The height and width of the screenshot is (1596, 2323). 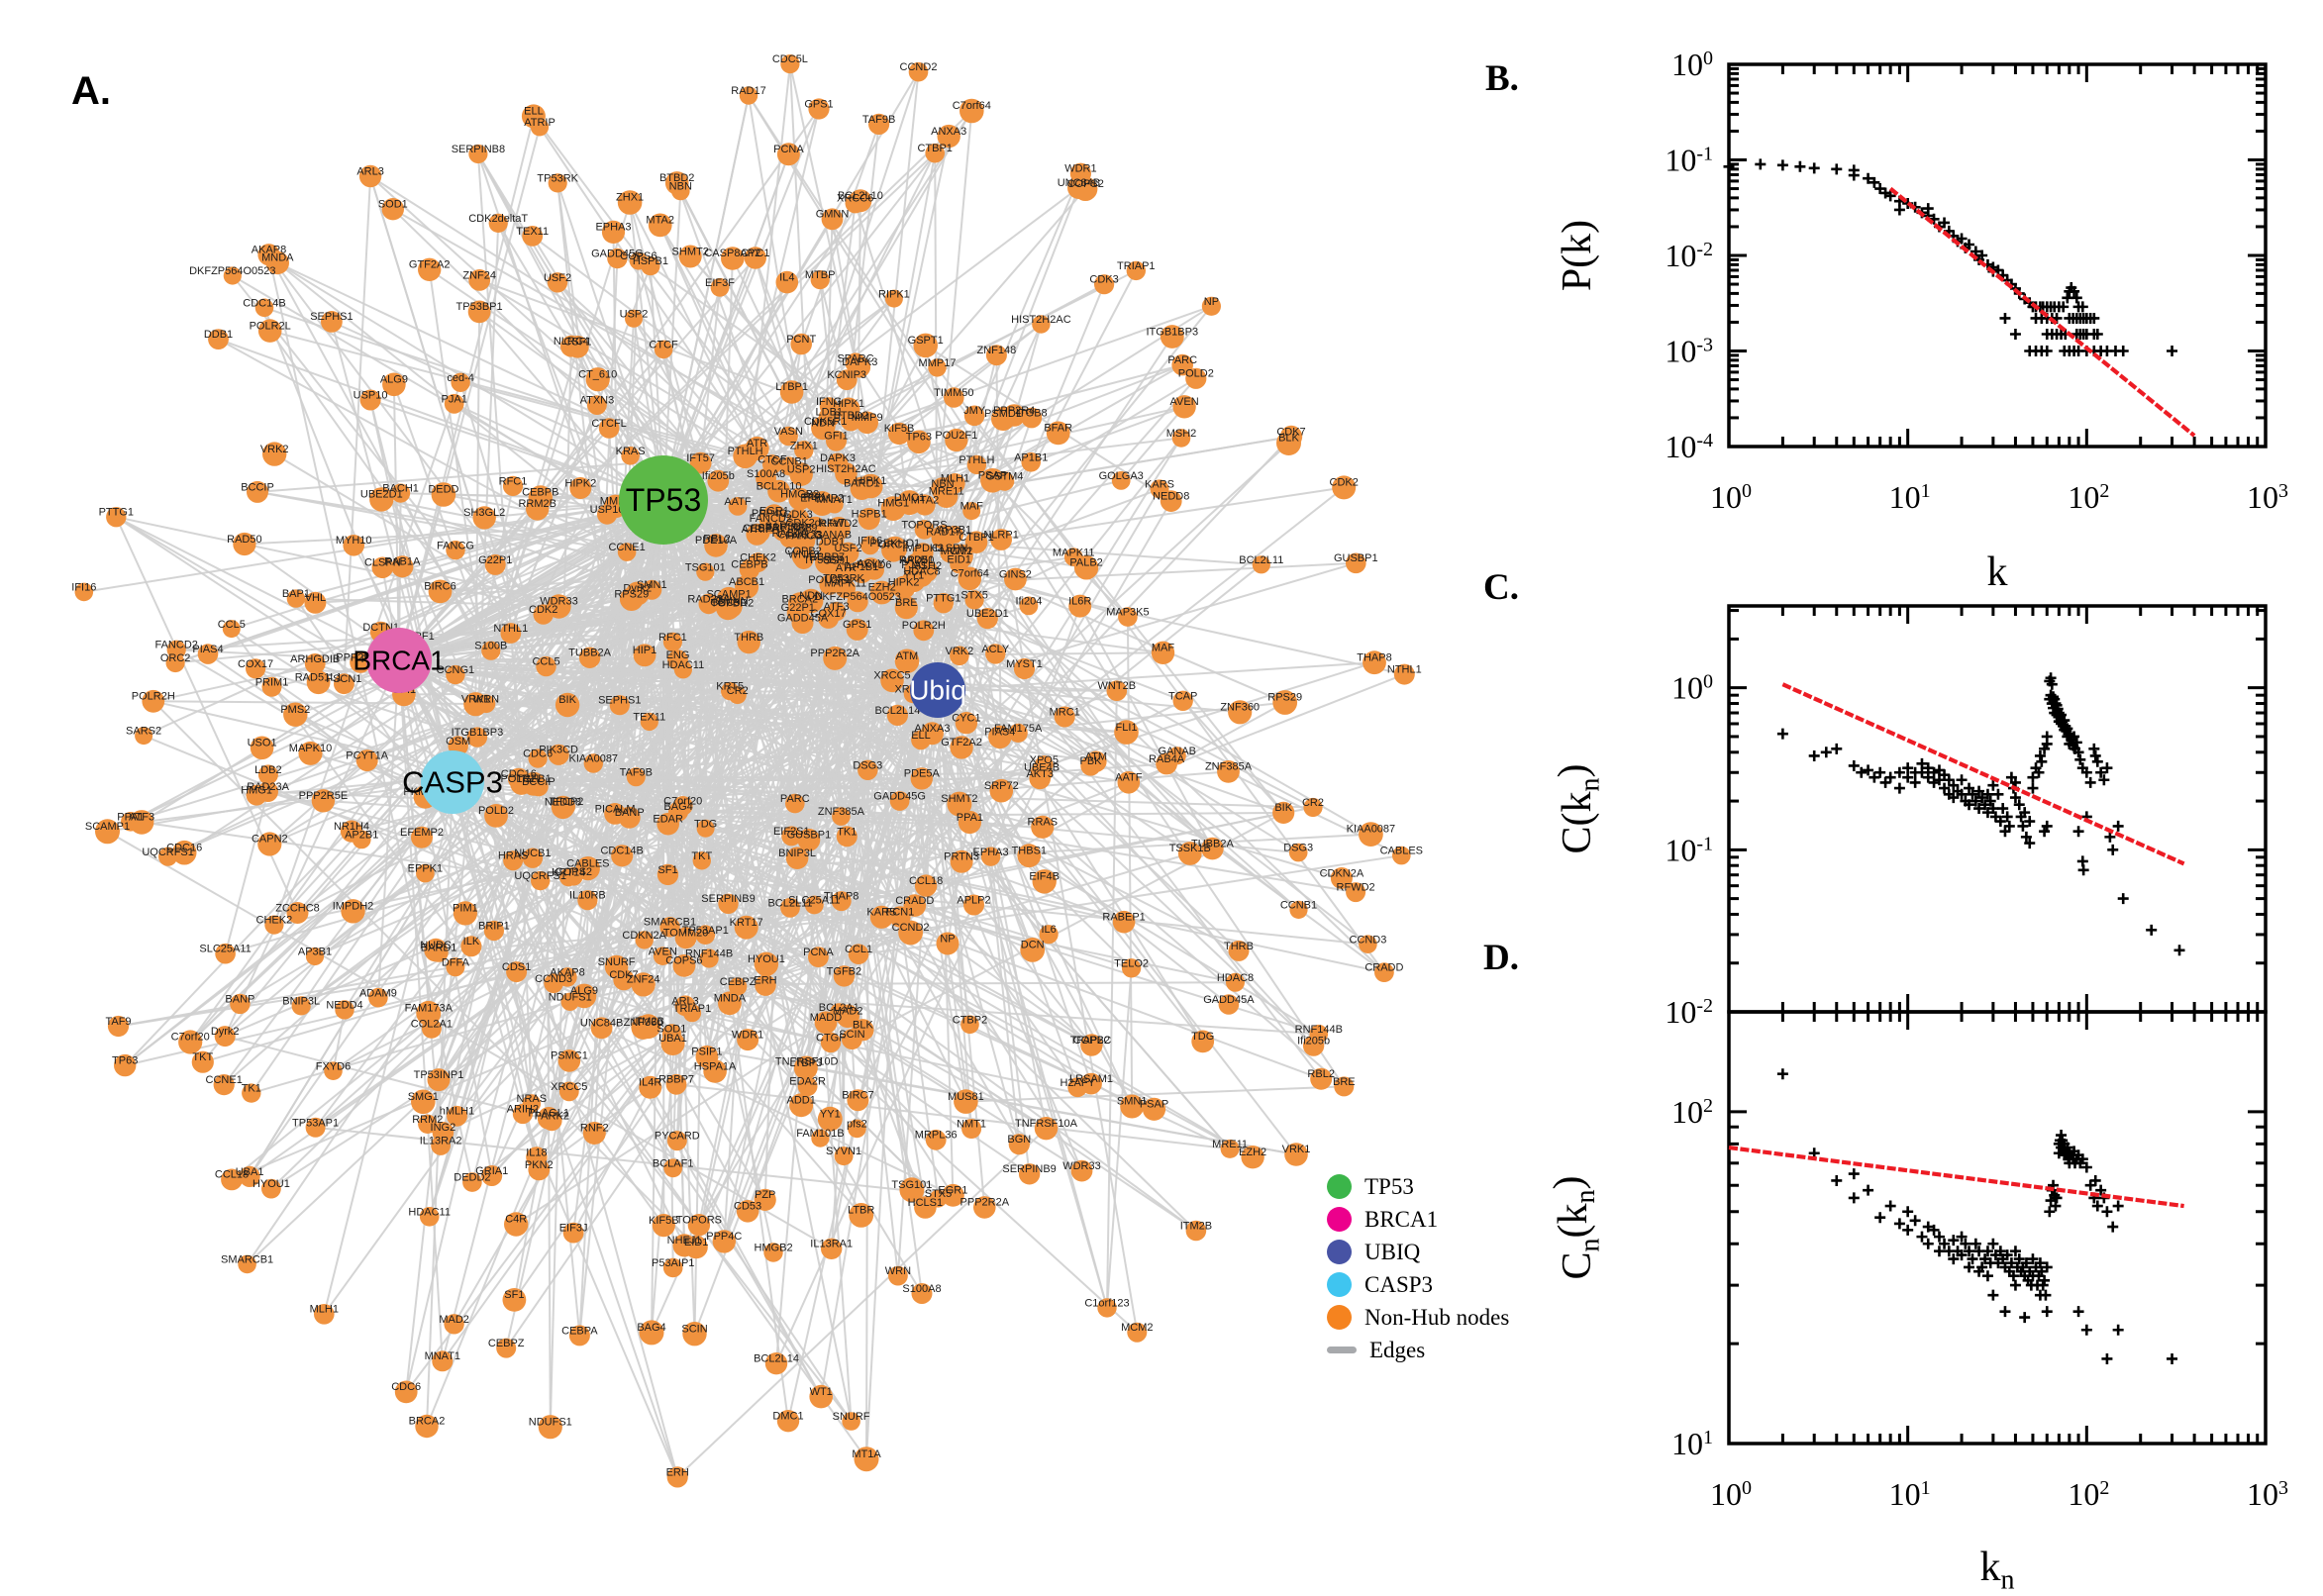 I want to click on legend-item-brca1: BRCA1, so click(x=1418, y=1219).